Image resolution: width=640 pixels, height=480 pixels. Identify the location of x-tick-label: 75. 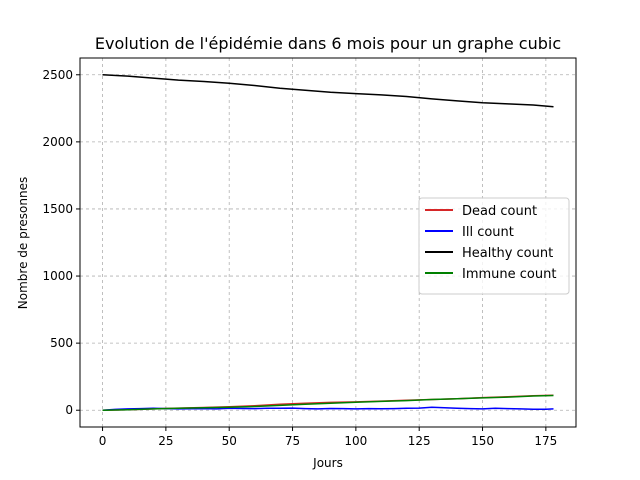
(292, 441).